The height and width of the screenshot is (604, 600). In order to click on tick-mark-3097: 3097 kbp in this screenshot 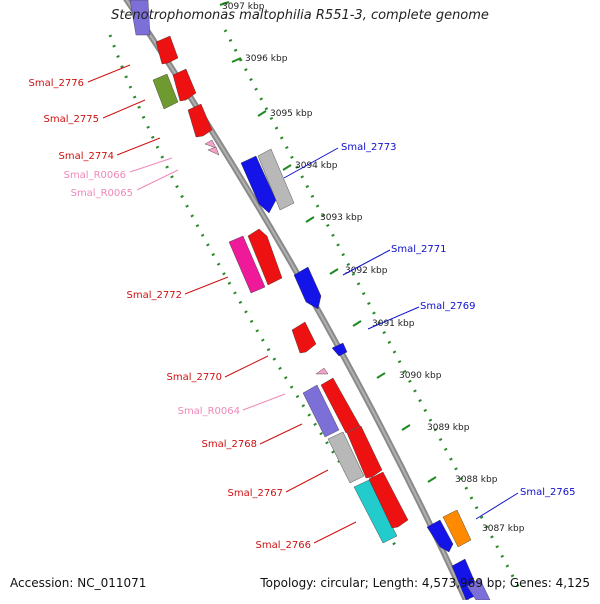, I will do `click(242, 6)`.